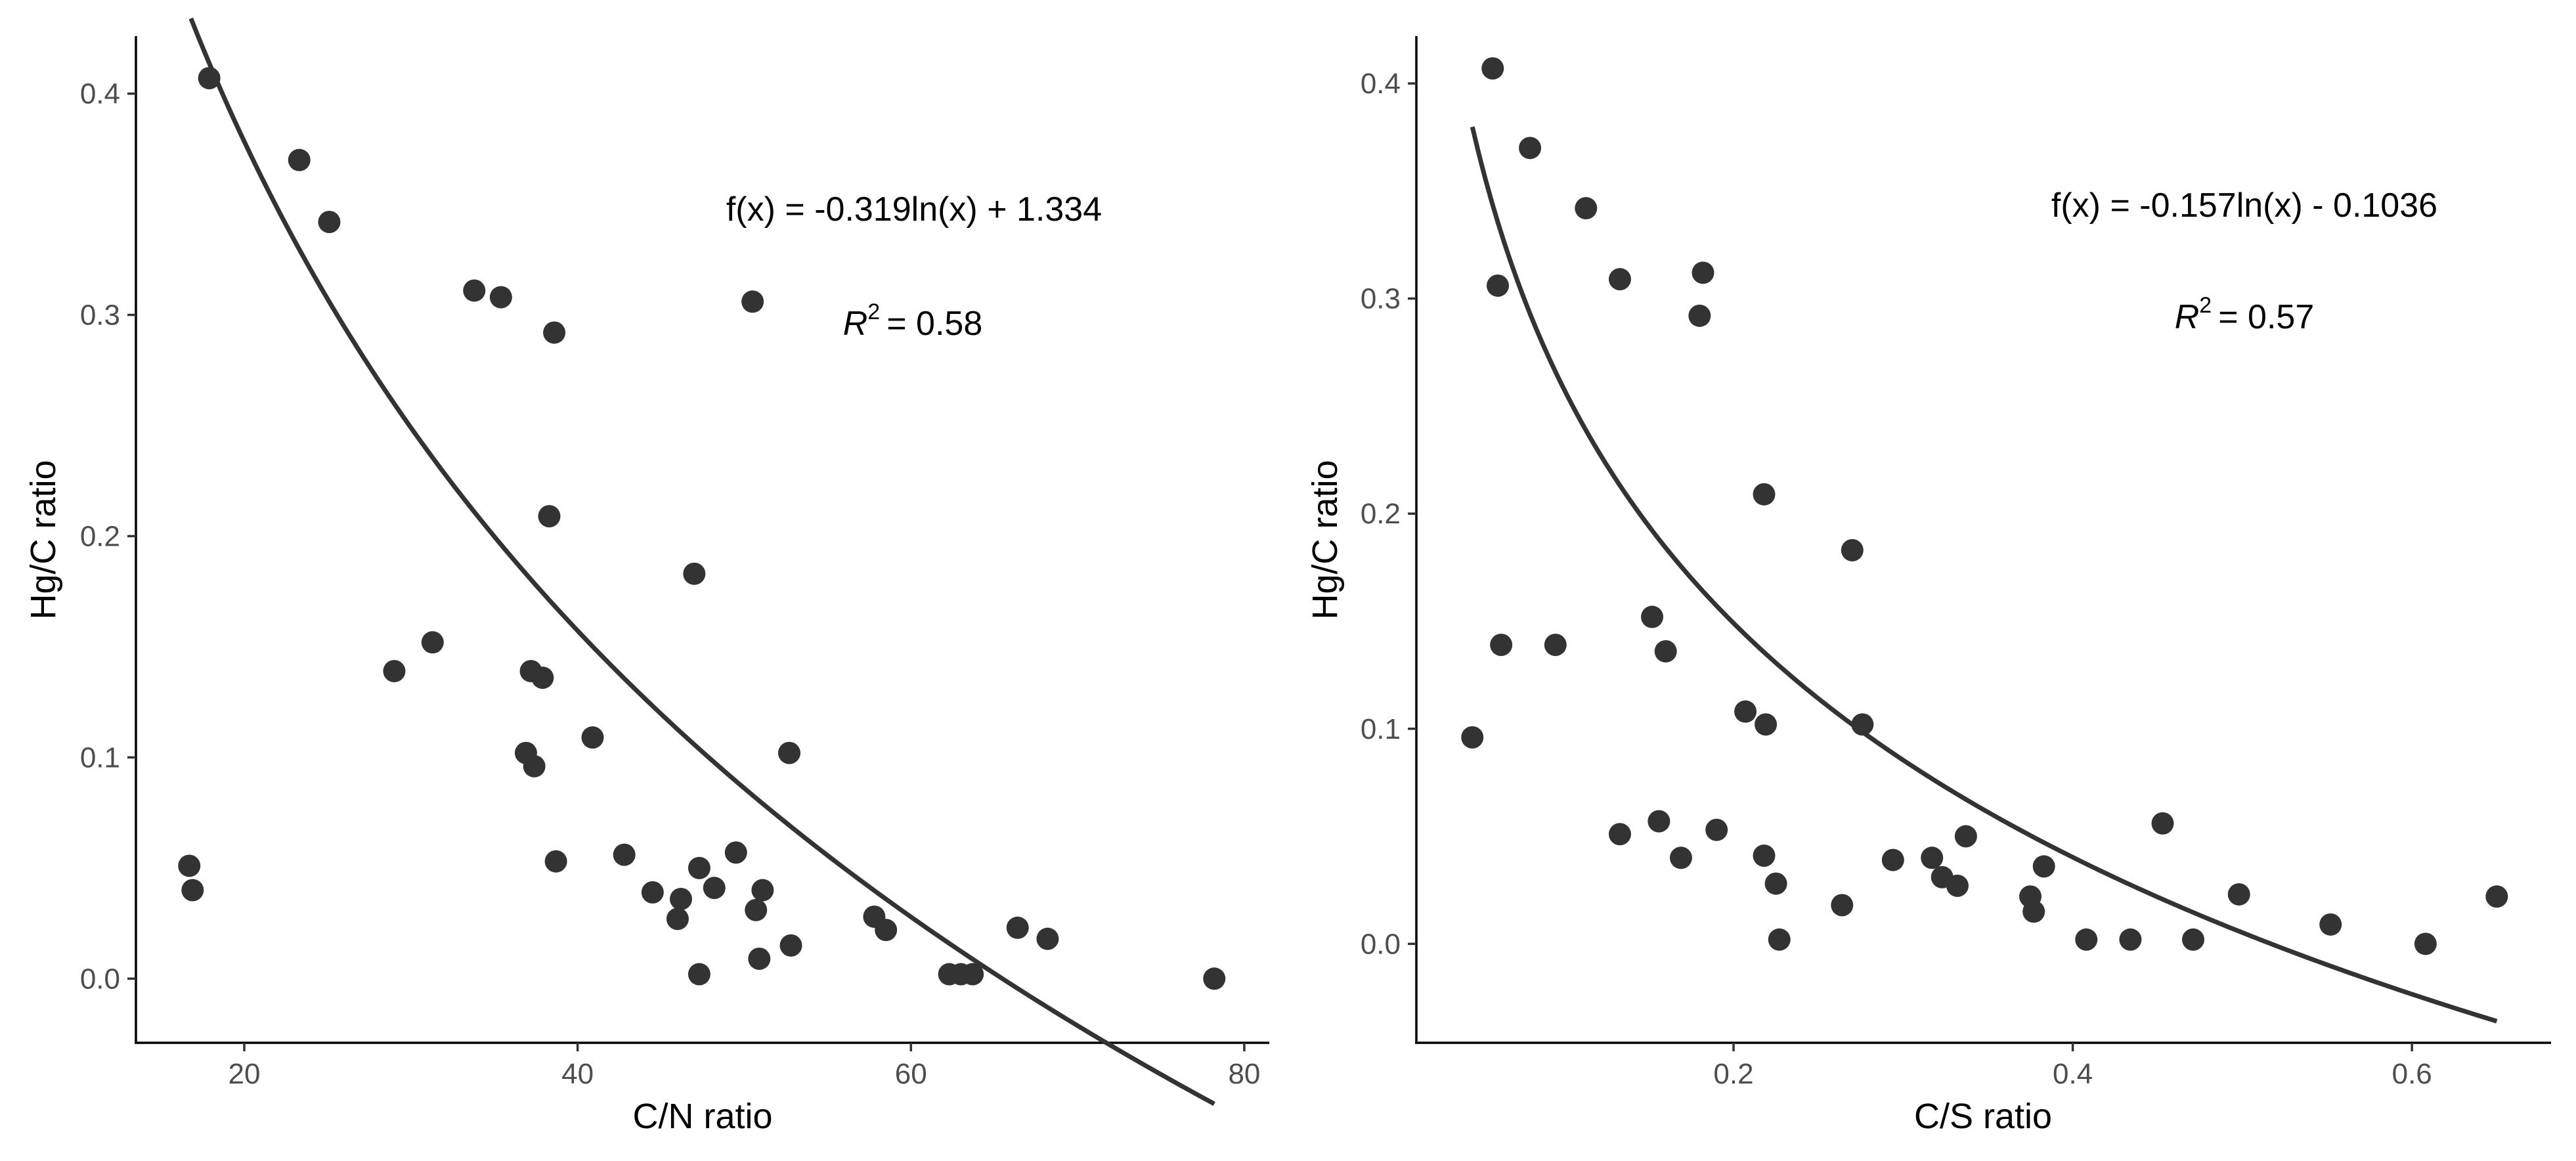 Image resolution: width=2576 pixels, height=1161 pixels. What do you see at coordinates (100, 536) in the screenshot?
I see `cn-y-tick-label: 0.2` at bounding box center [100, 536].